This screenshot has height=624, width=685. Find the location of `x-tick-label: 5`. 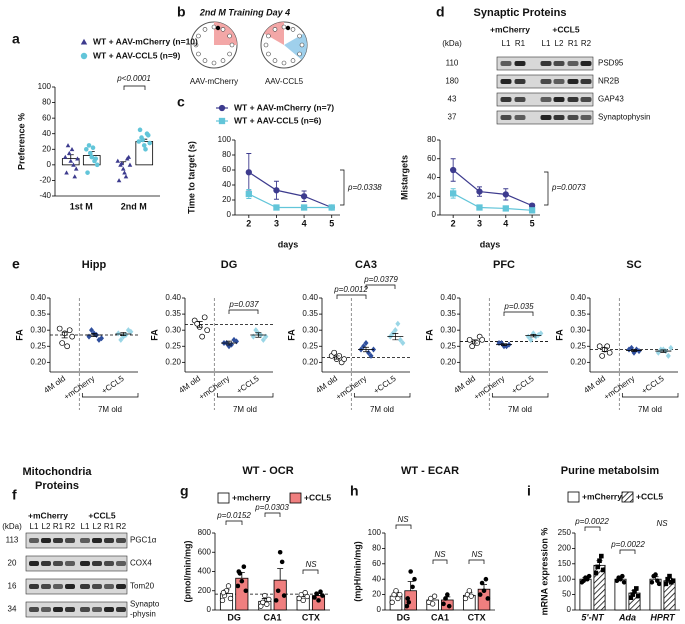

x-tick-label: 5 is located at coordinates (532, 223).